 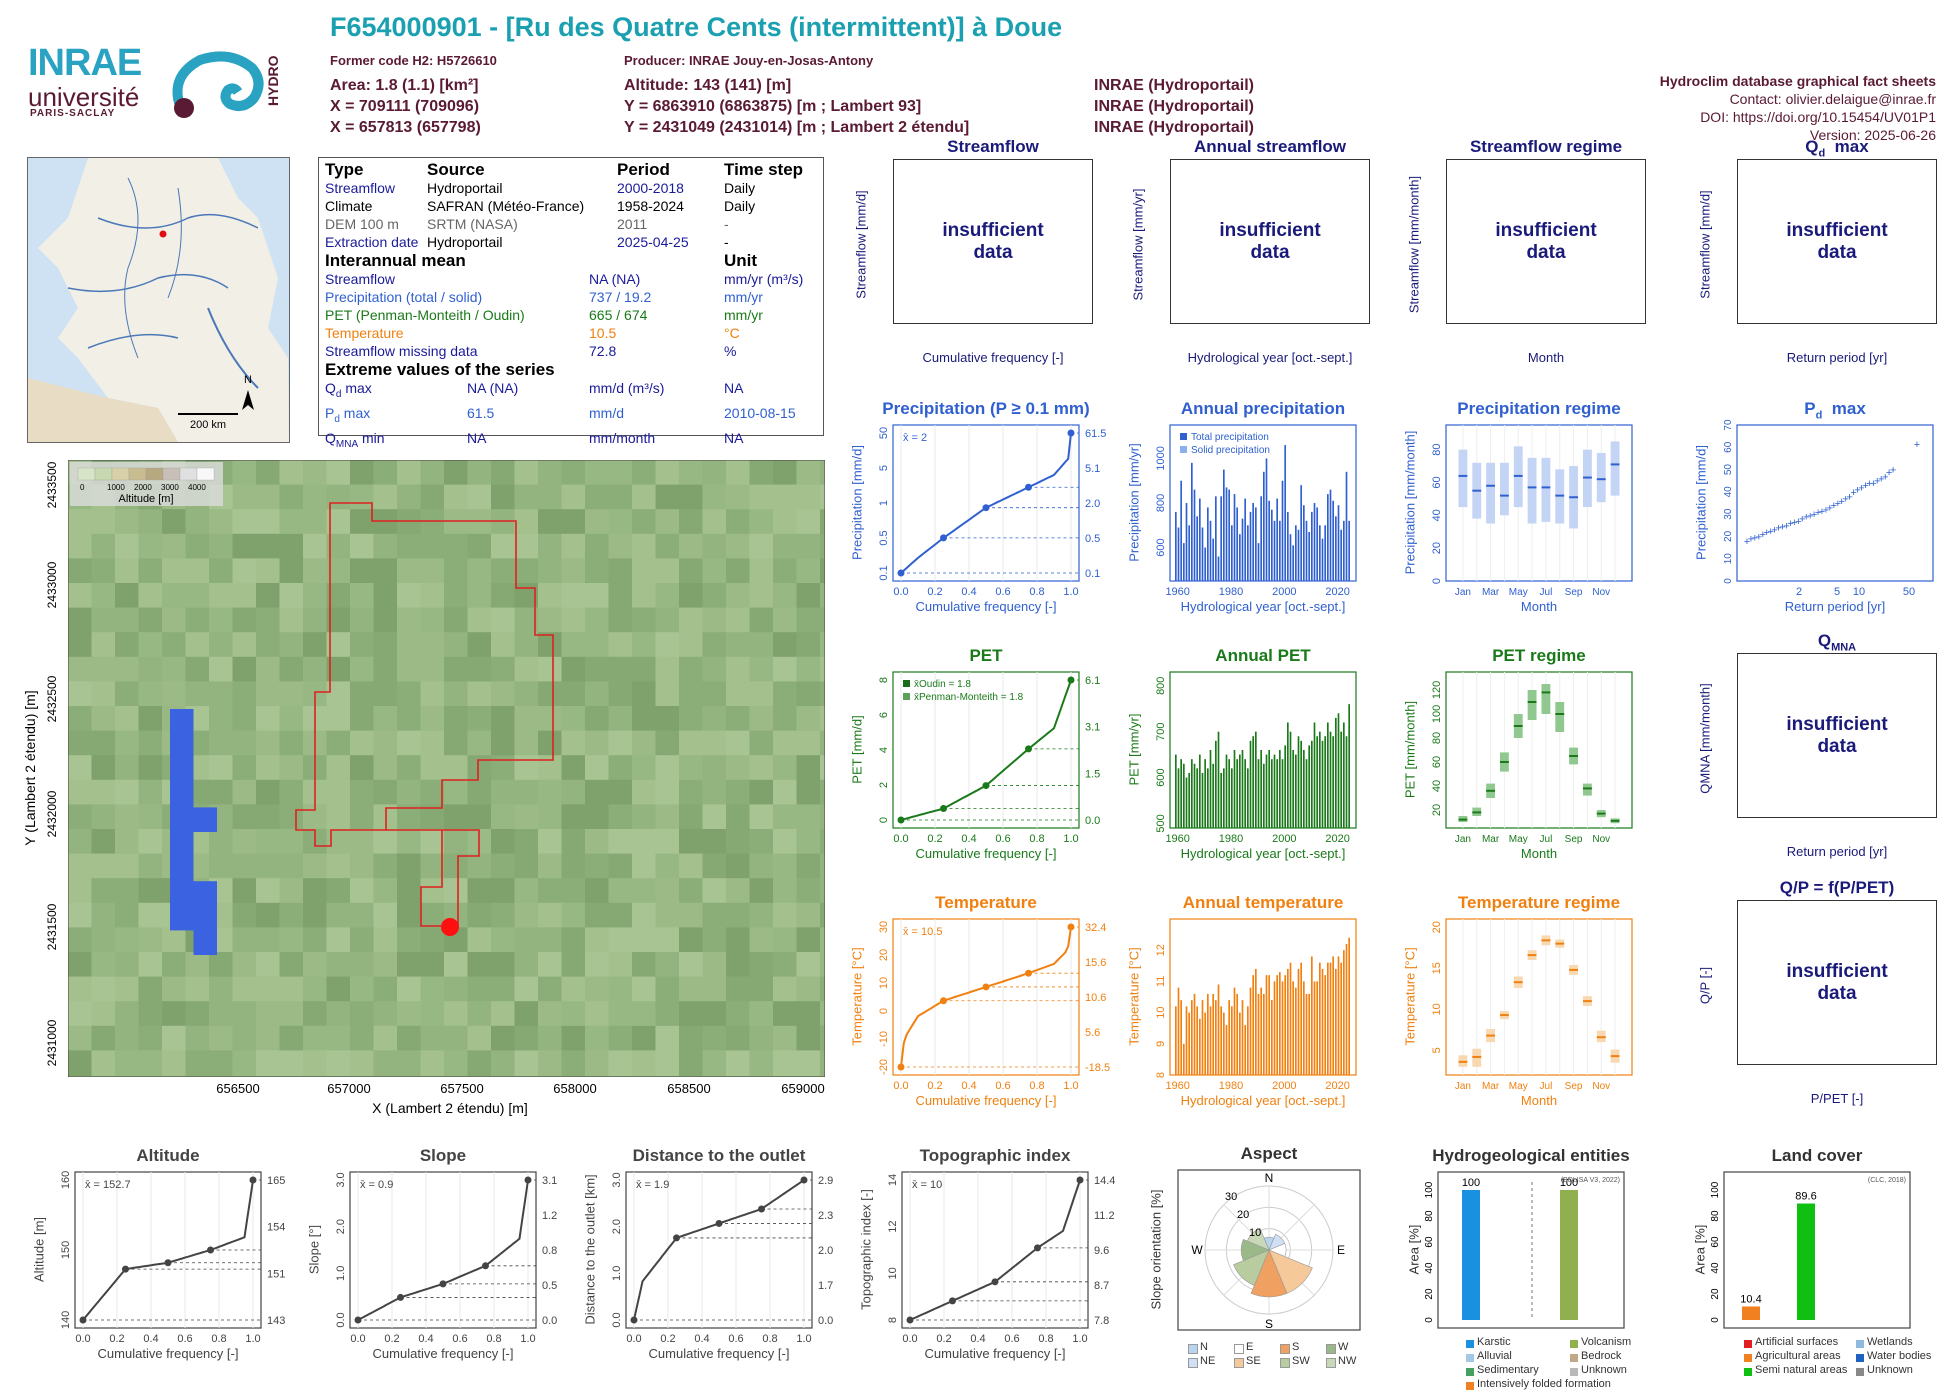 What do you see at coordinates (1837, 851) in the screenshot?
I see `x-axis-label: Return period [yr]` at bounding box center [1837, 851].